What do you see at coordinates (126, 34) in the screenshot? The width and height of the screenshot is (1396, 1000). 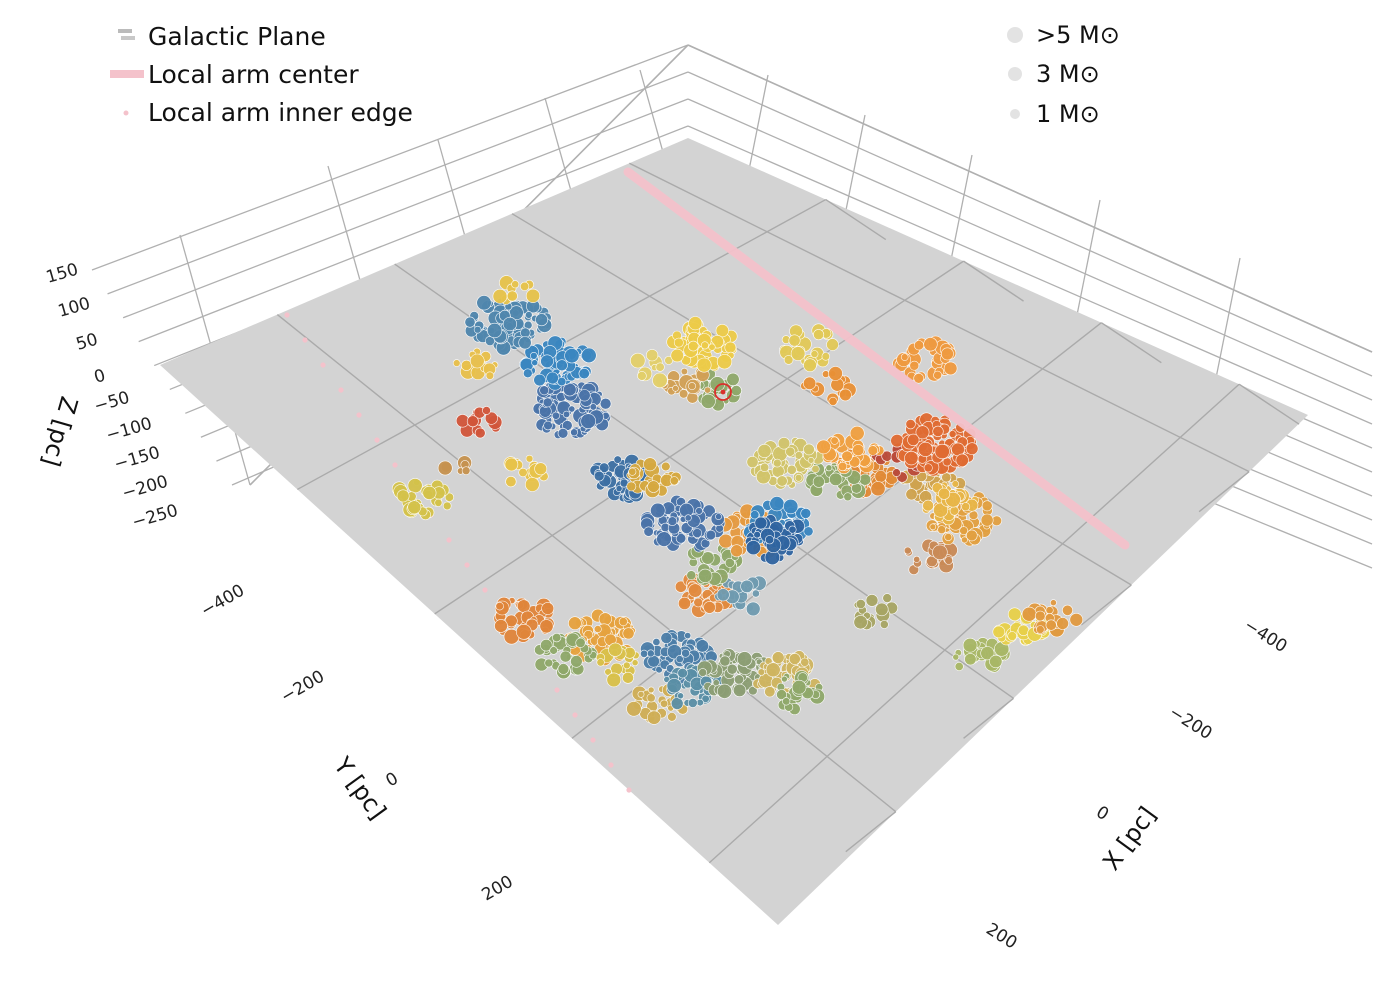 I see `galactic-plane-swatch-icon` at bounding box center [126, 34].